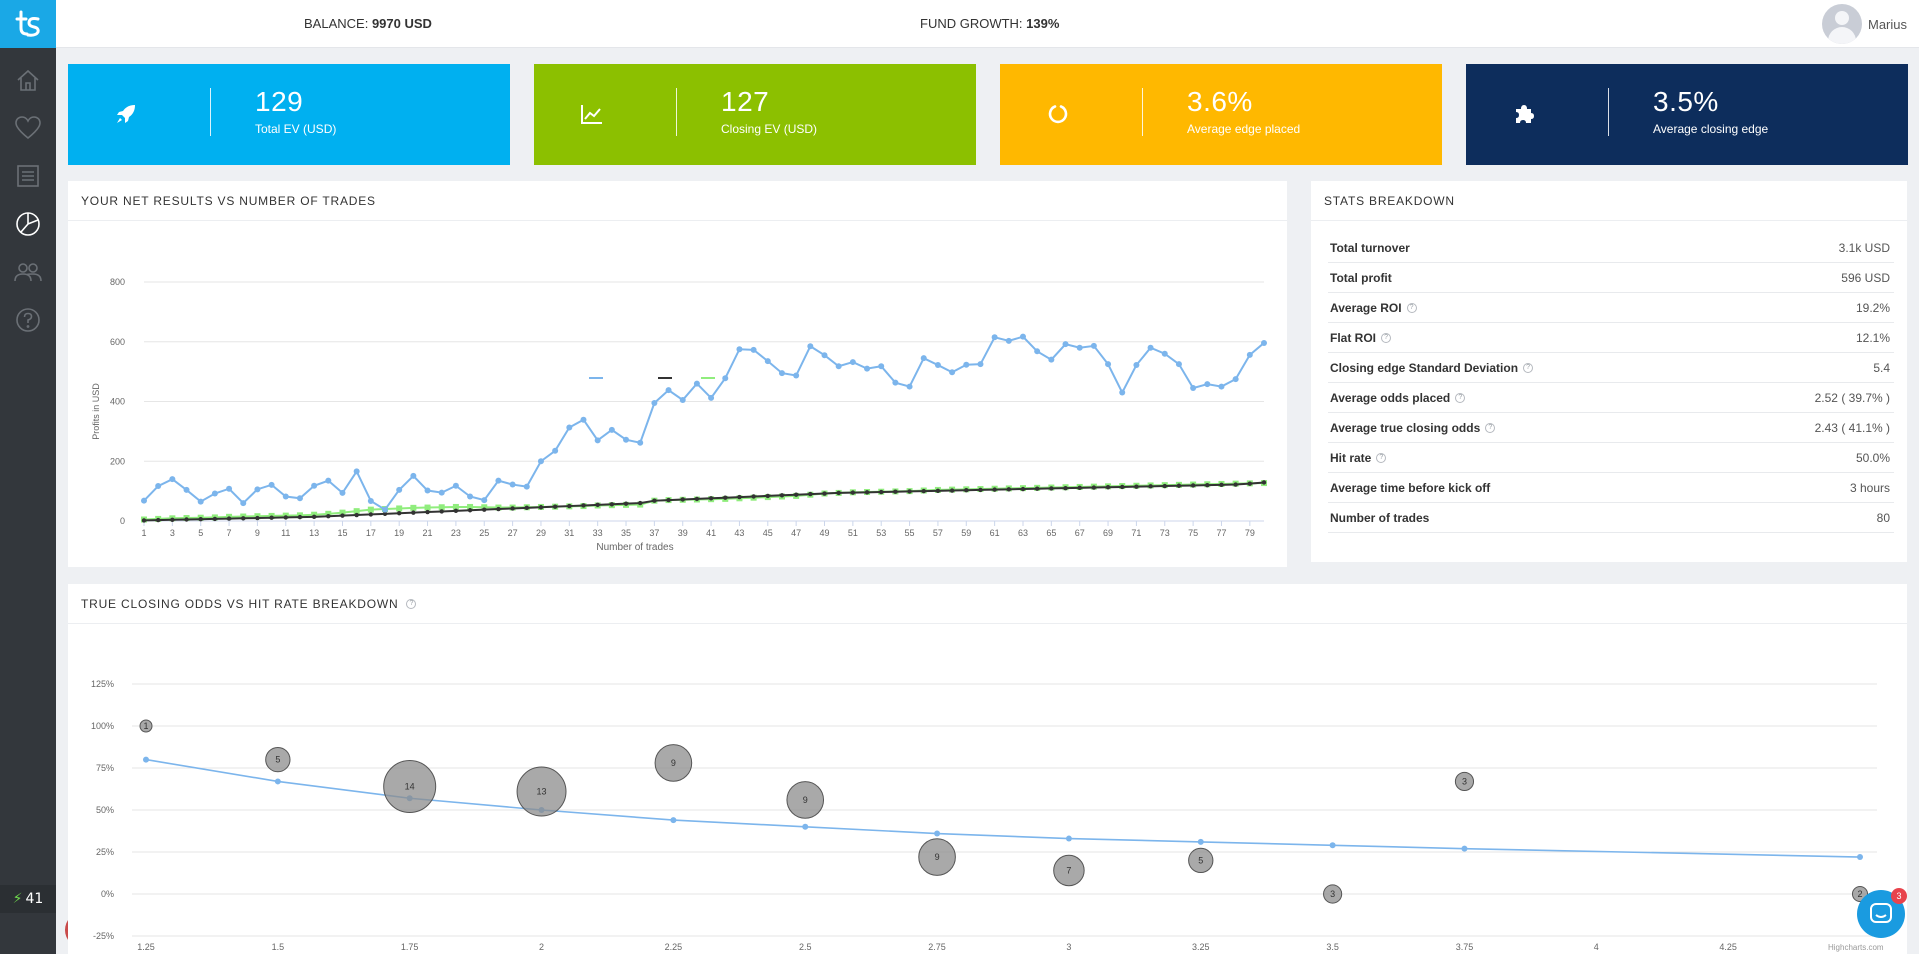  Describe the element at coordinates (96, 411) in the screenshot. I see `y-axis-title: Profits in USD` at that location.